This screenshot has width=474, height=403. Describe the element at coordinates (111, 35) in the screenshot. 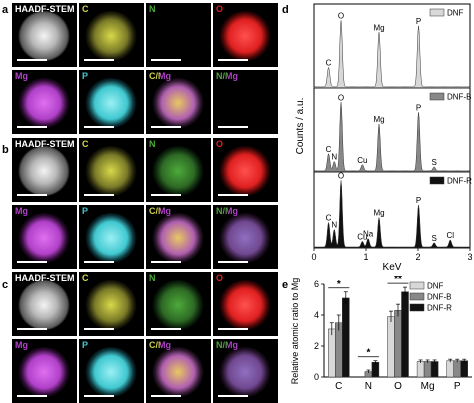

I see `map-tile-c: C` at that location.